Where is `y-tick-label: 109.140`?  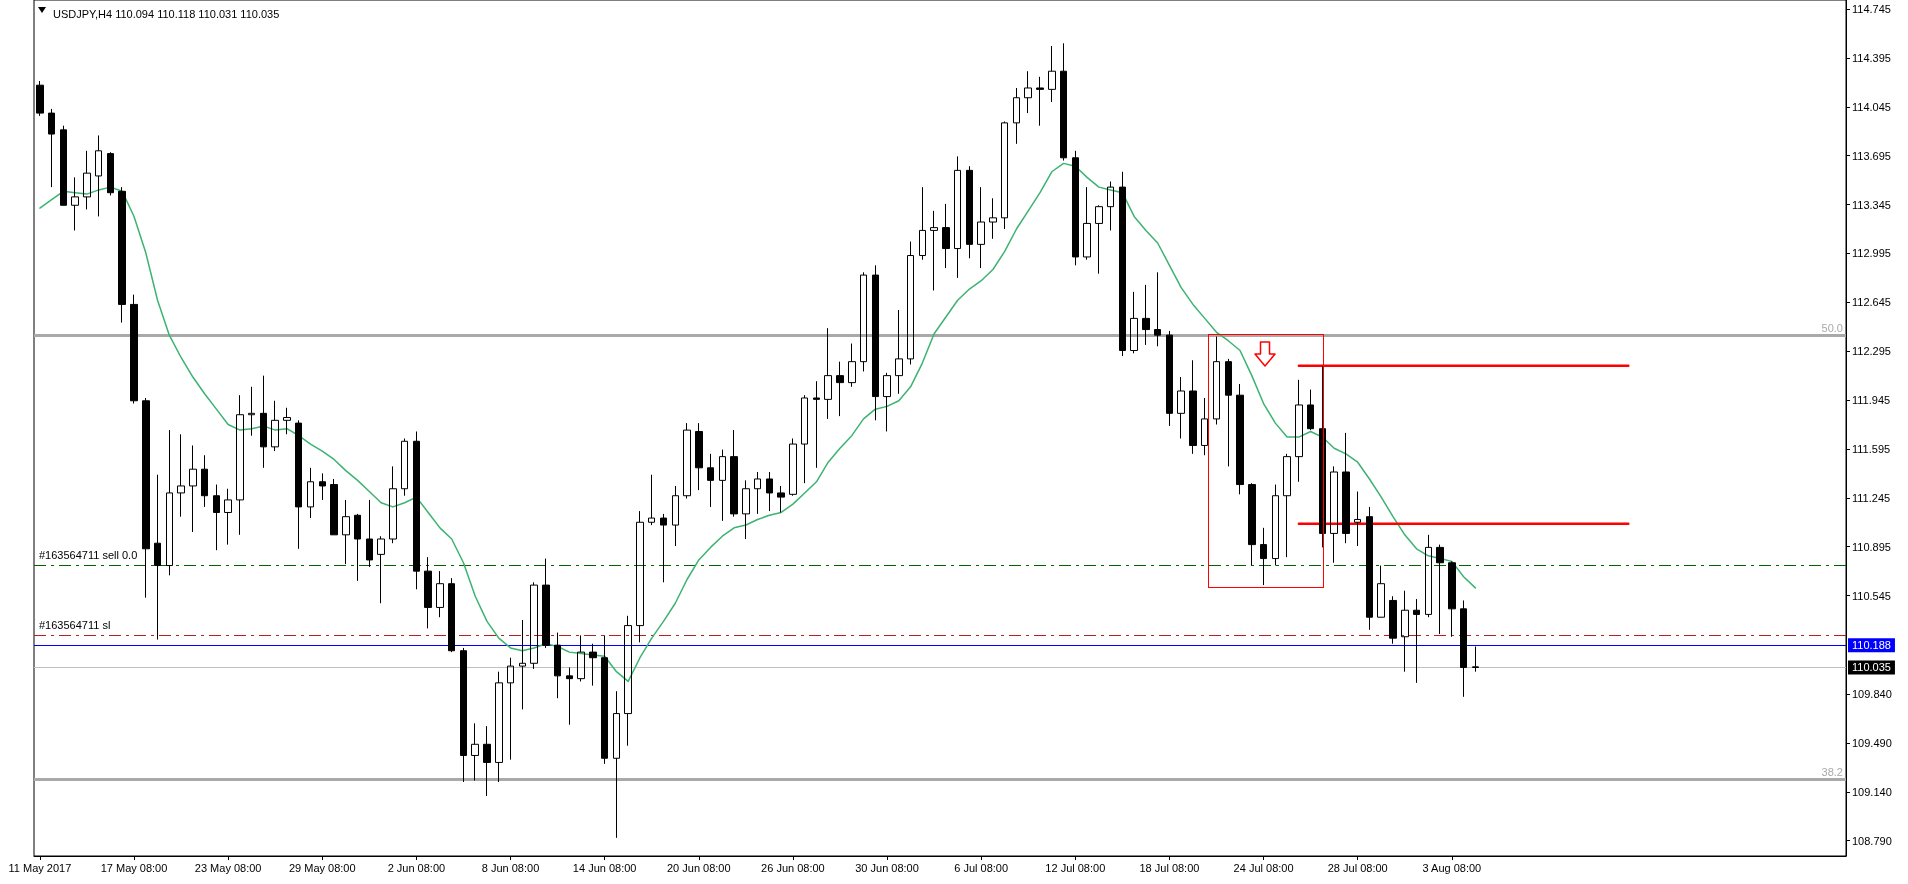
y-tick-label: 109.140 is located at coordinates (1872, 791).